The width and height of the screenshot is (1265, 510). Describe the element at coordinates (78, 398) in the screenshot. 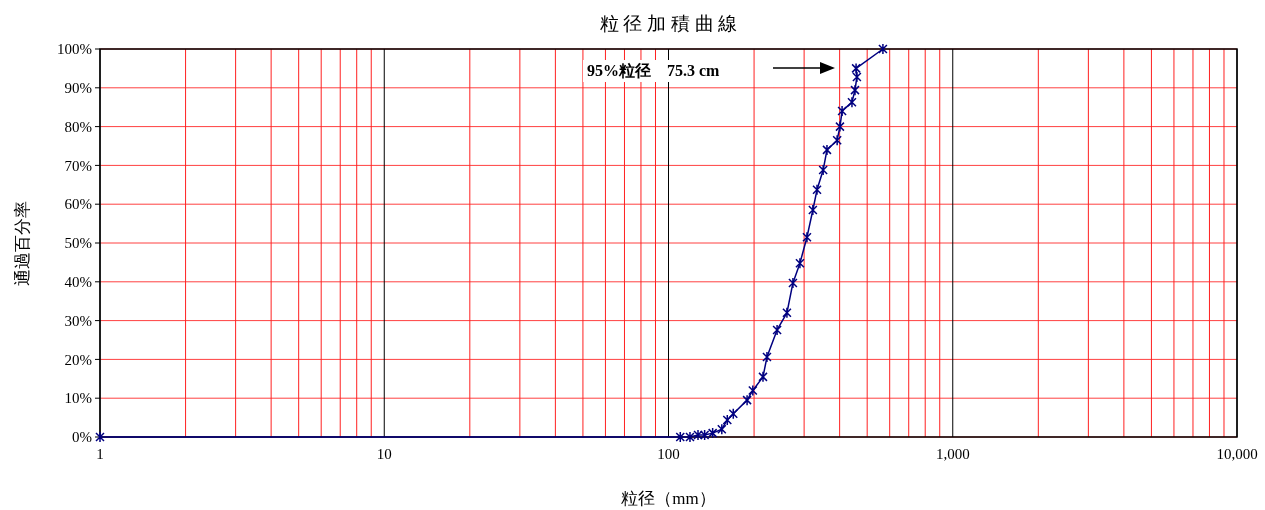

I see `y-tick-label: 10%` at that location.